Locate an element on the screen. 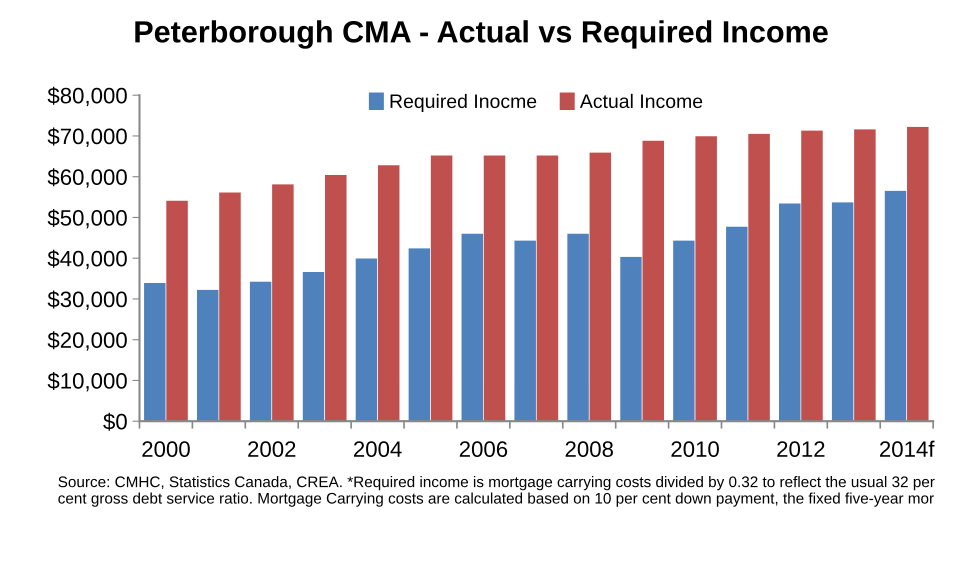 This screenshot has height=577, width=962. x-tick-label: 2012 is located at coordinates (800, 449).